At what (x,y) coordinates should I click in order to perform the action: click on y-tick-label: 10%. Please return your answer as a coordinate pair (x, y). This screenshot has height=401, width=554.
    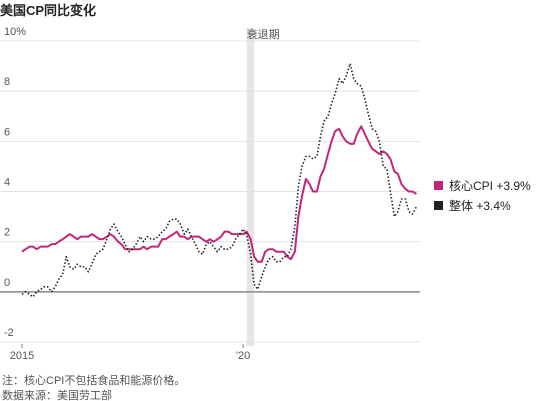
    Looking at the image, I should click on (15, 32).